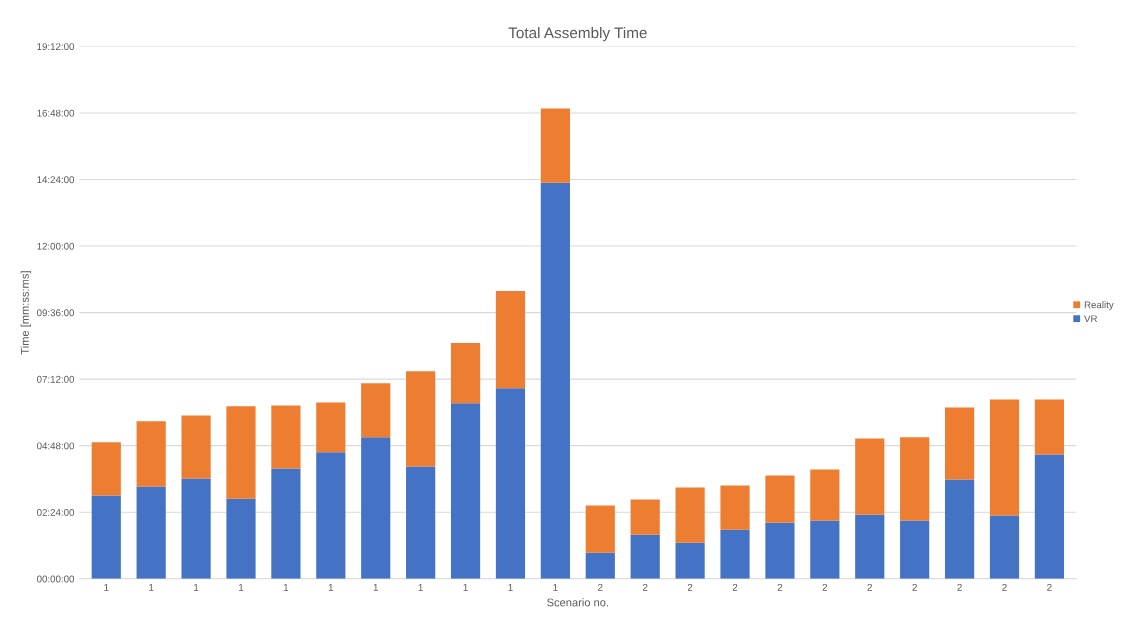 Image resolution: width=1133 pixels, height=619 pixels. Describe the element at coordinates (577, 34) in the screenshot. I see `chart-title: Total Assembly Time` at that location.